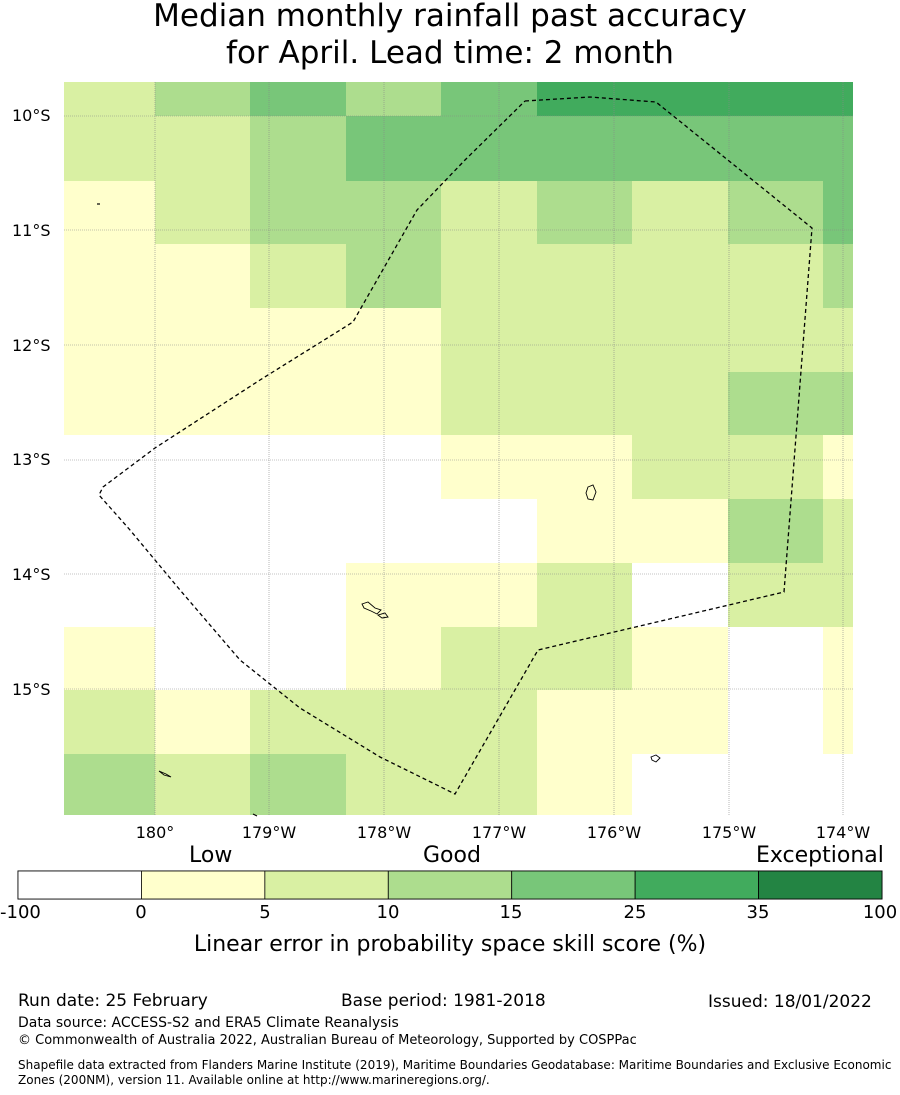 The image size is (900, 1095). Describe the element at coordinates (450, 885) in the screenshot. I see `colorbar` at that location.